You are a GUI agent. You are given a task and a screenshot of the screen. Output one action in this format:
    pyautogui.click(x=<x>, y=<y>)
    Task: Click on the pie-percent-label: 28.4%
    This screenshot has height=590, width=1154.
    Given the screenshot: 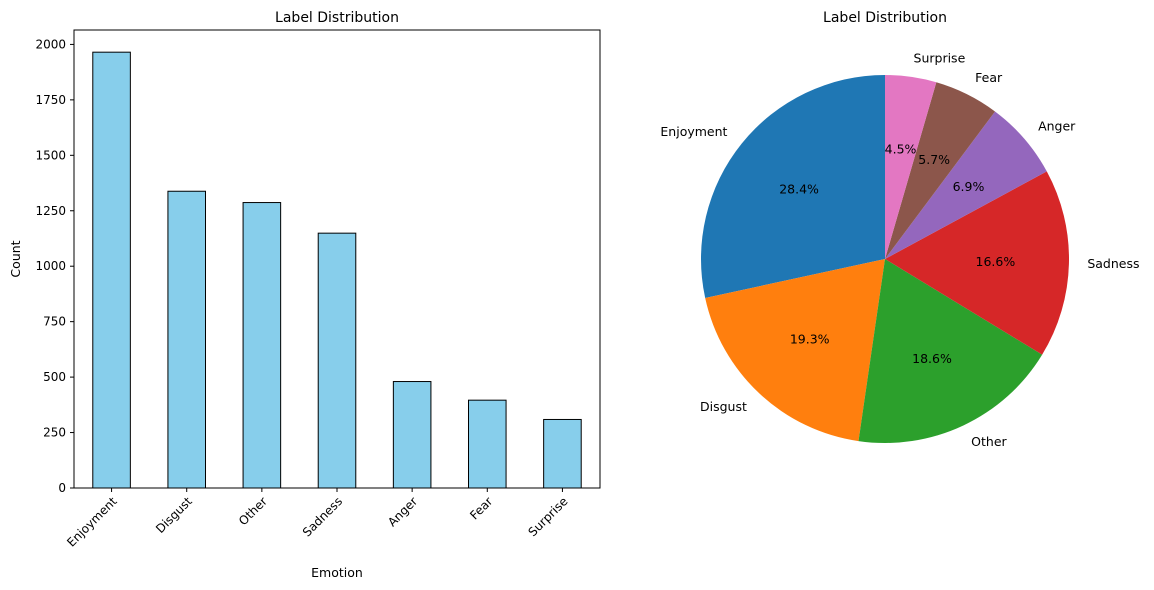 What is the action you would take?
    pyautogui.click(x=799, y=189)
    